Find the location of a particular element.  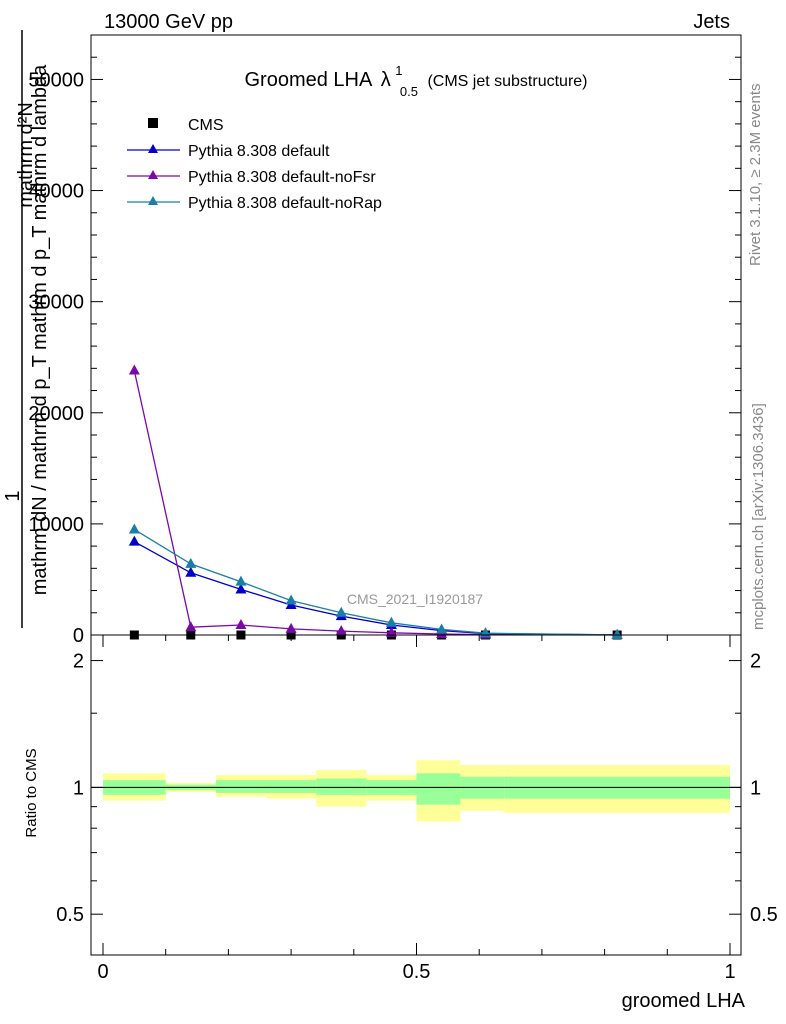

title-sup: 1 is located at coordinates (398, 70).